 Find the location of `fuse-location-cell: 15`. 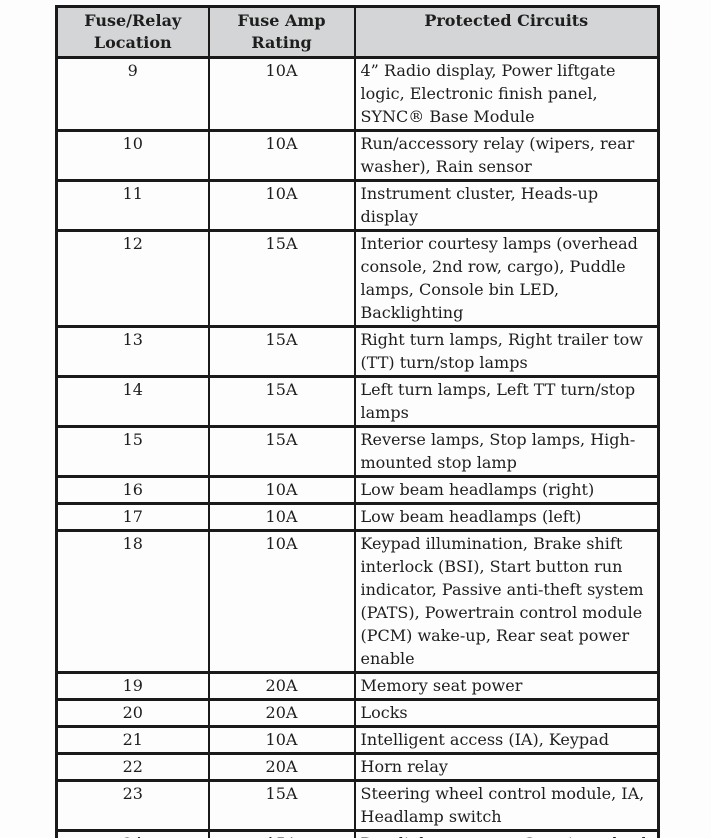

fuse-location-cell: 15 is located at coordinates (132, 451).